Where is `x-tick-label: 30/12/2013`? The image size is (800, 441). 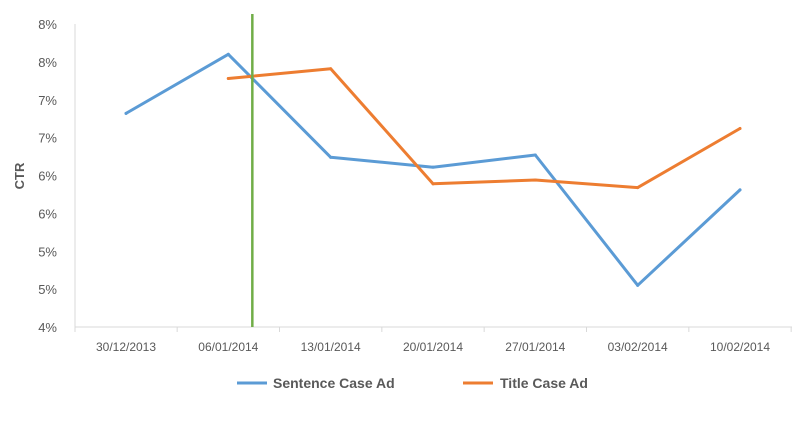 x-tick-label: 30/12/2013 is located at coordinates (126, 347).